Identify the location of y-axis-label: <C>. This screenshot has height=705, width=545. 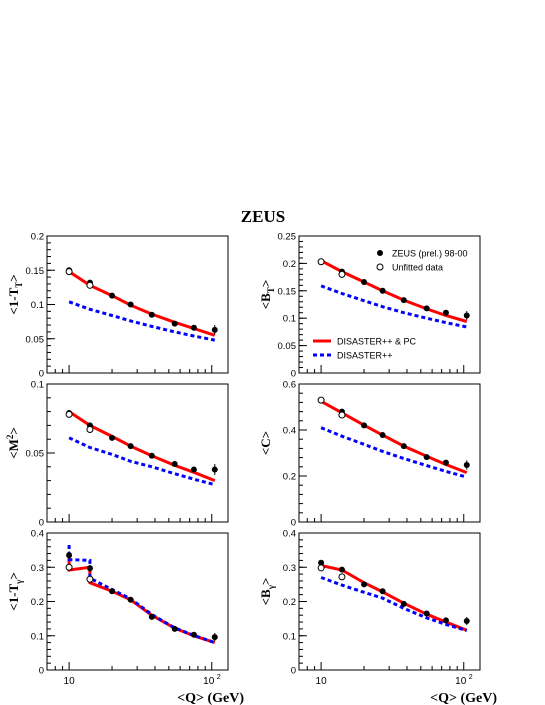
(265, 443).